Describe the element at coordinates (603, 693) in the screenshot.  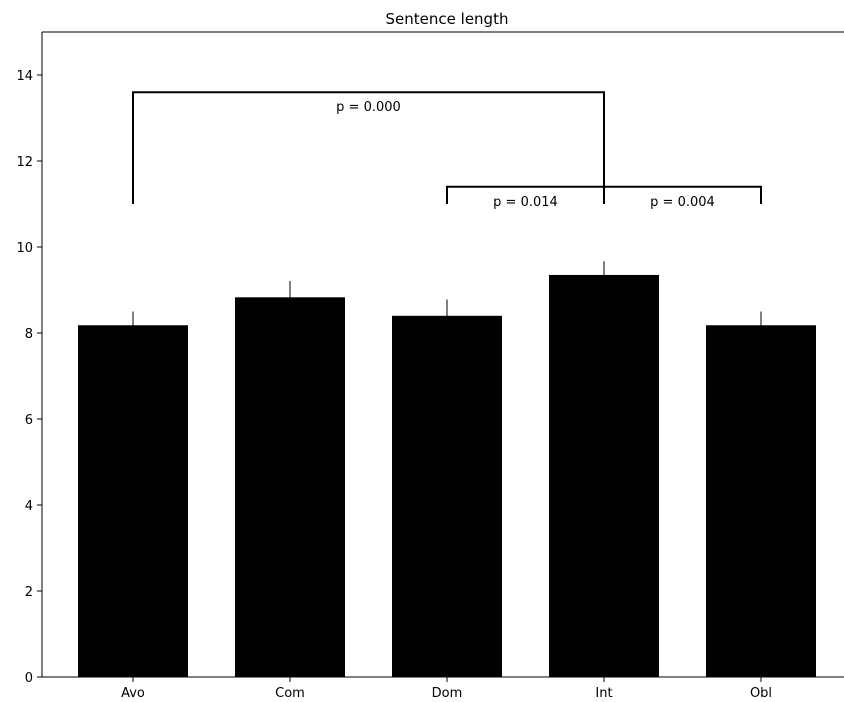
I see `x-tick-label: Int` at that location.